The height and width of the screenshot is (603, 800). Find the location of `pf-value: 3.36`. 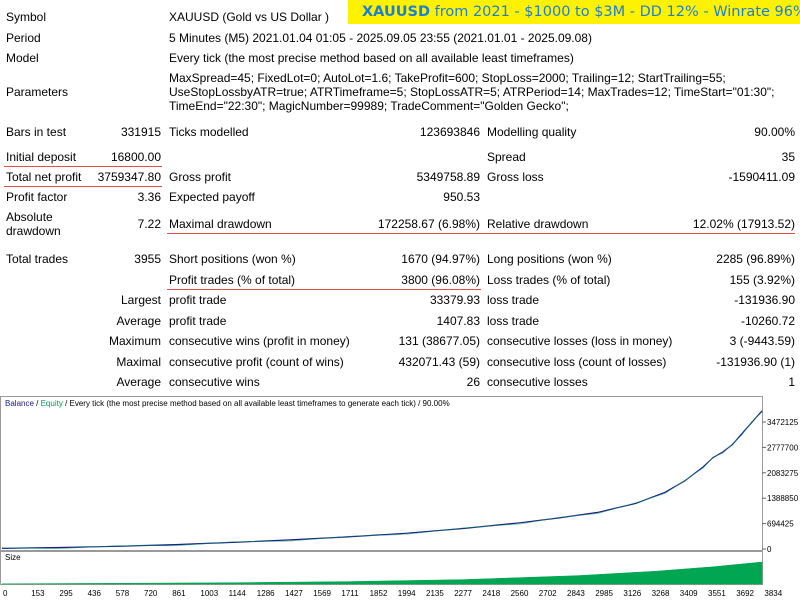

pf-value: 3.36 is located at coordinates (149, 197).